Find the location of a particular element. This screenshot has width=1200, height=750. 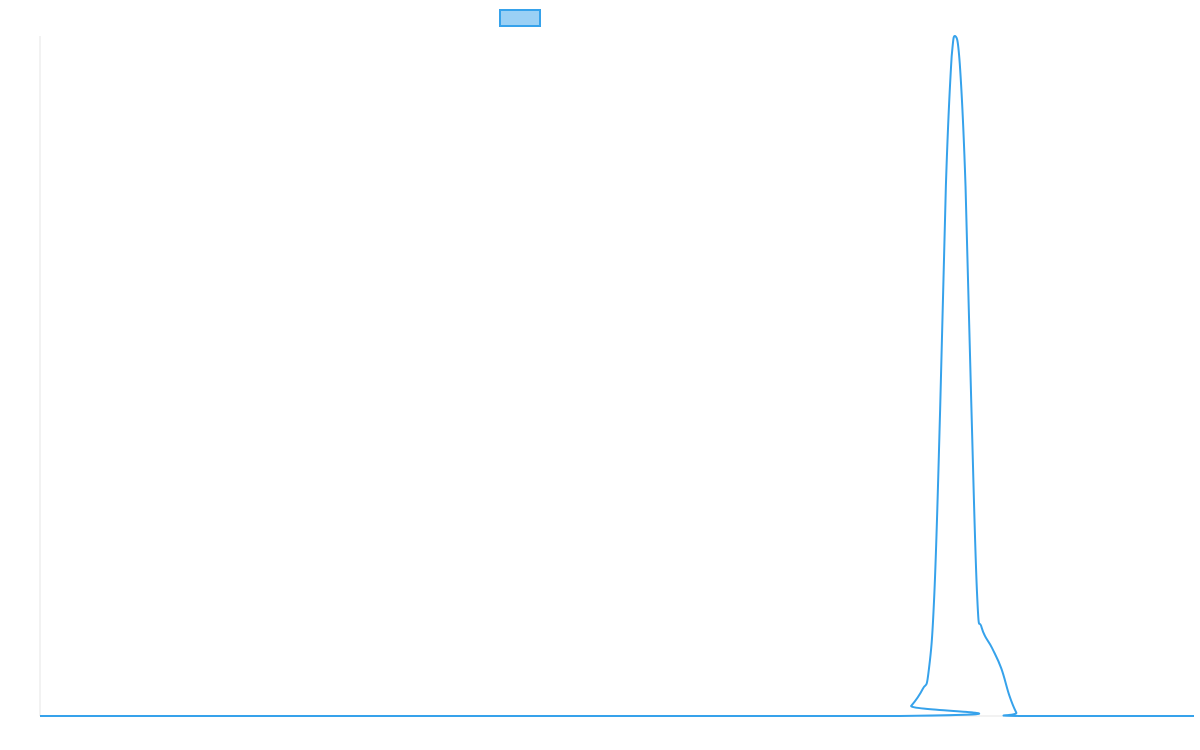

legend is located at coordinates (520, 18).